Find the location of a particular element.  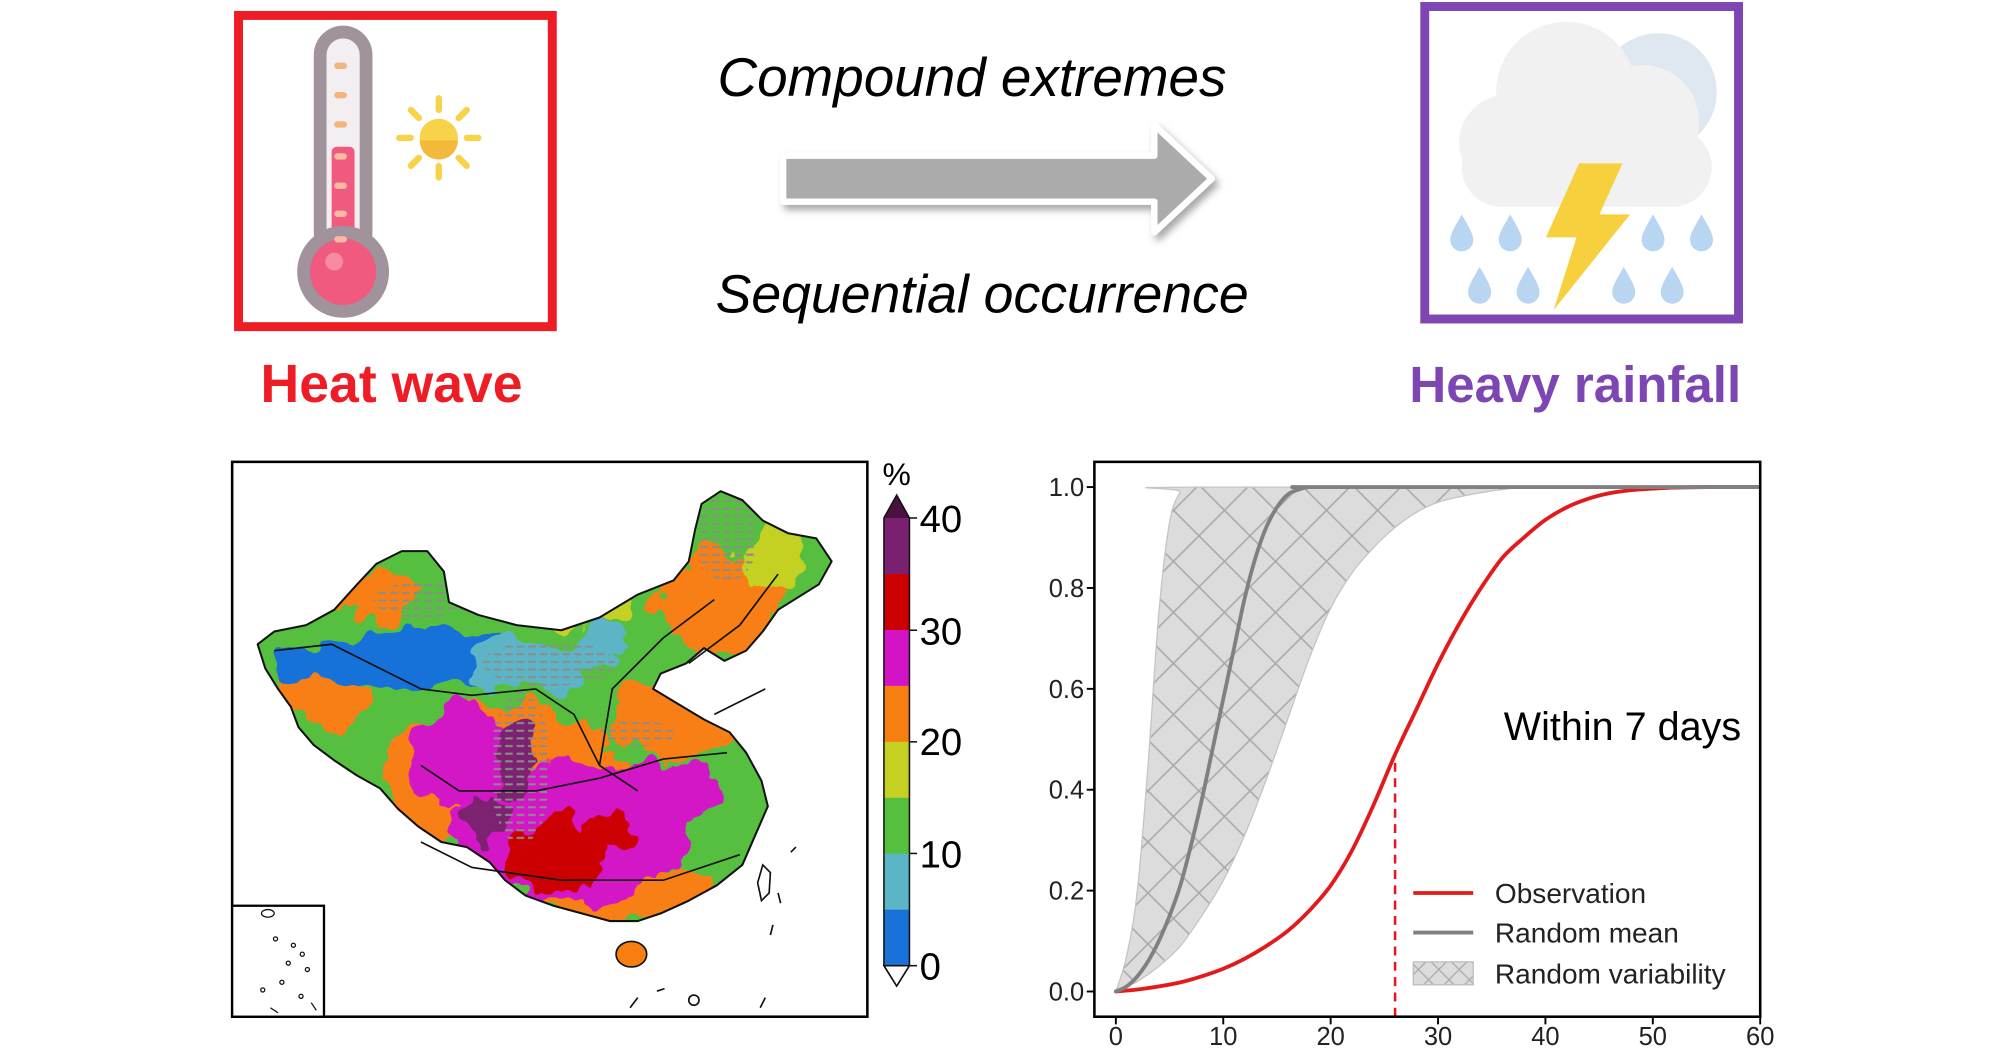

thermometer-bulb is located at coordinates (343, 271).